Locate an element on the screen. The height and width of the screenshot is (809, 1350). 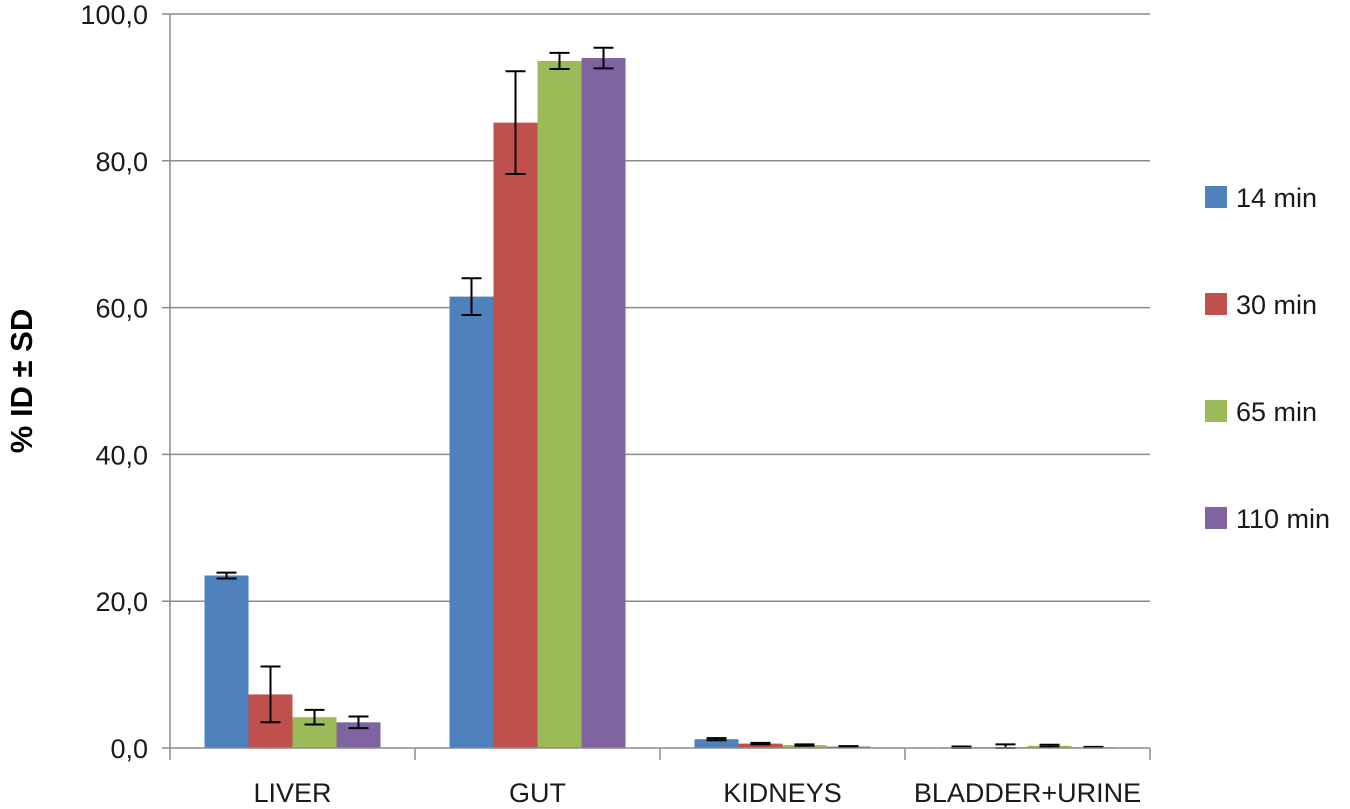
y-tick-label: 20,0 is located at coordinates (121, 602).